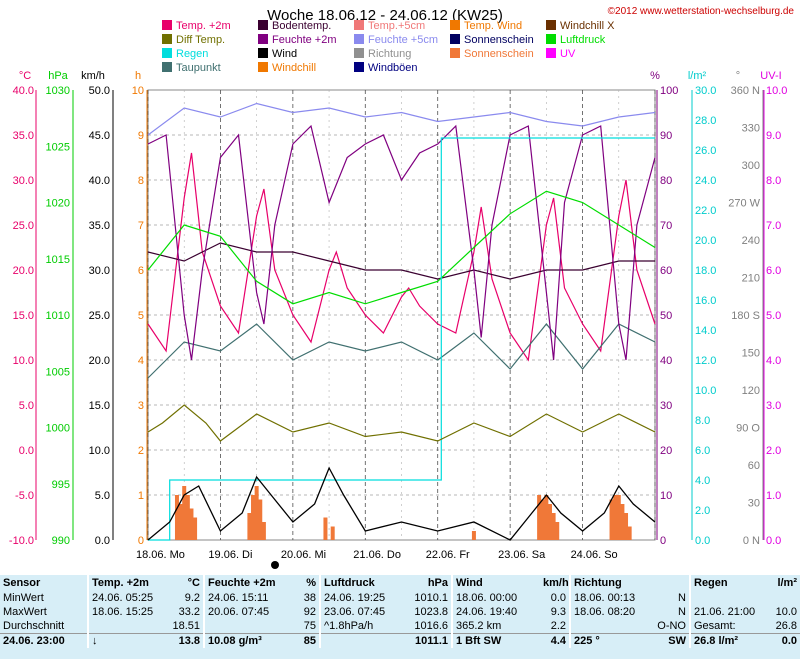  Describe the element at coordinates (23, 136) in the screenshot. I see `tick-label: 35.0` at that location.